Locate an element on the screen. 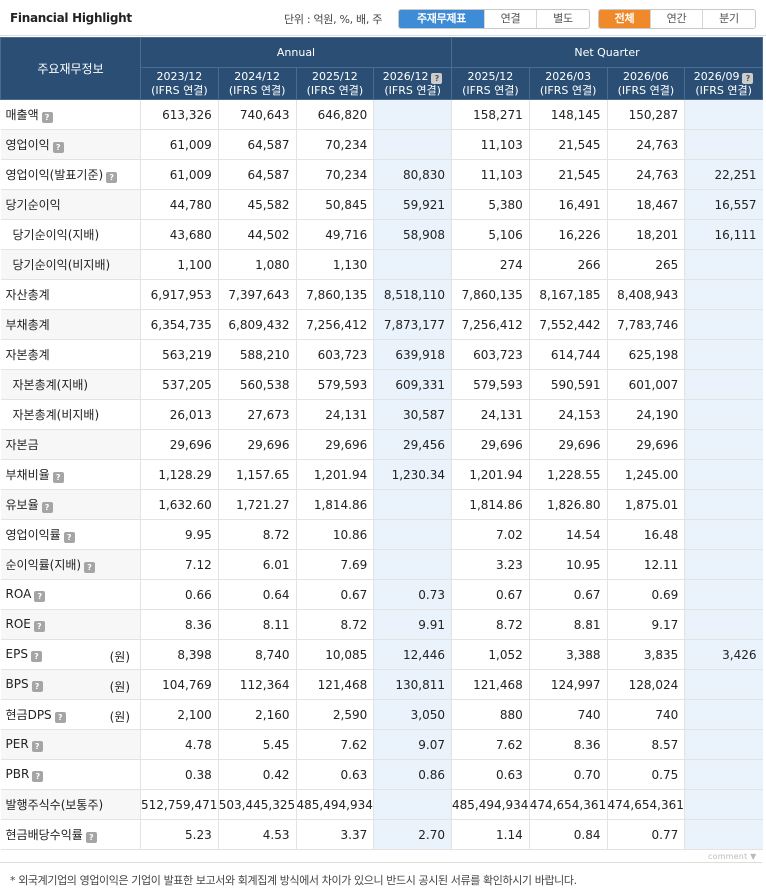  row-label: ROA? is located at coordinates (70, 594).